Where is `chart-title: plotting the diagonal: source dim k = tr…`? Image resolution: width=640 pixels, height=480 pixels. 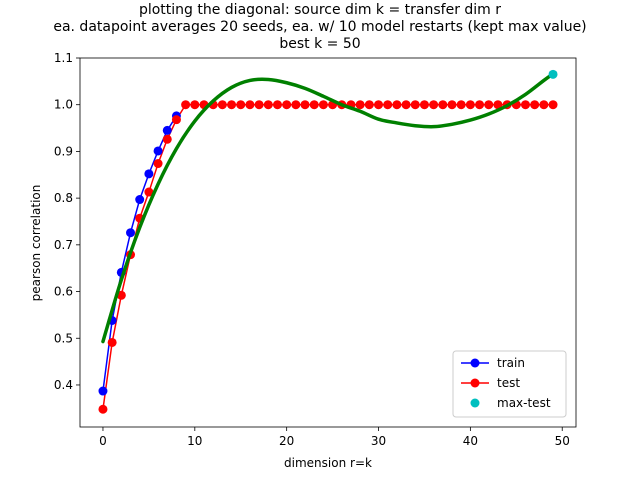 chart-title: plotting the diagonal: source dim k = tr… is located at coordinates (319, 27).